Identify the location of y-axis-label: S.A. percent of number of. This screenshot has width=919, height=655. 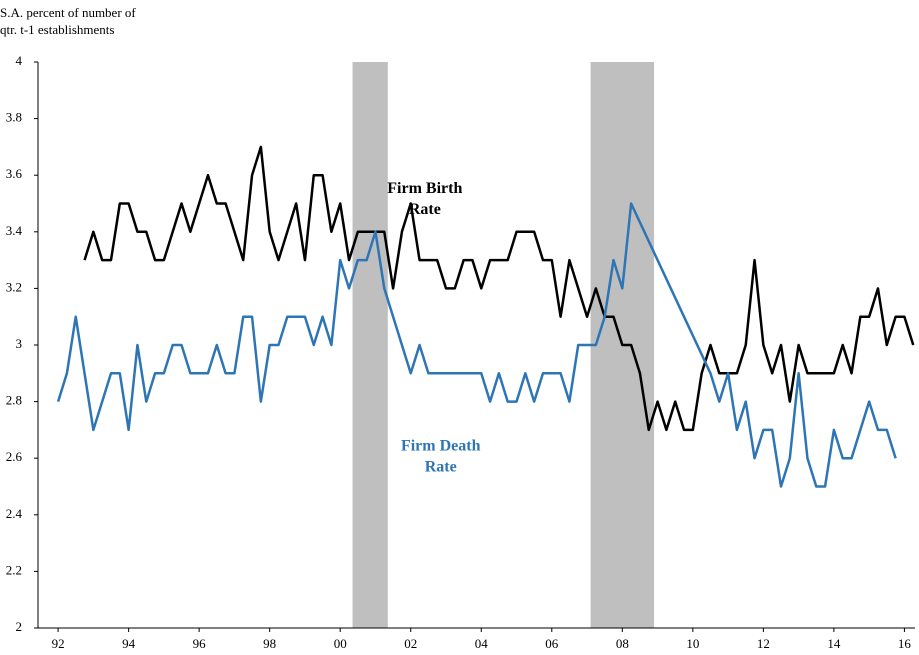
(68, 12).